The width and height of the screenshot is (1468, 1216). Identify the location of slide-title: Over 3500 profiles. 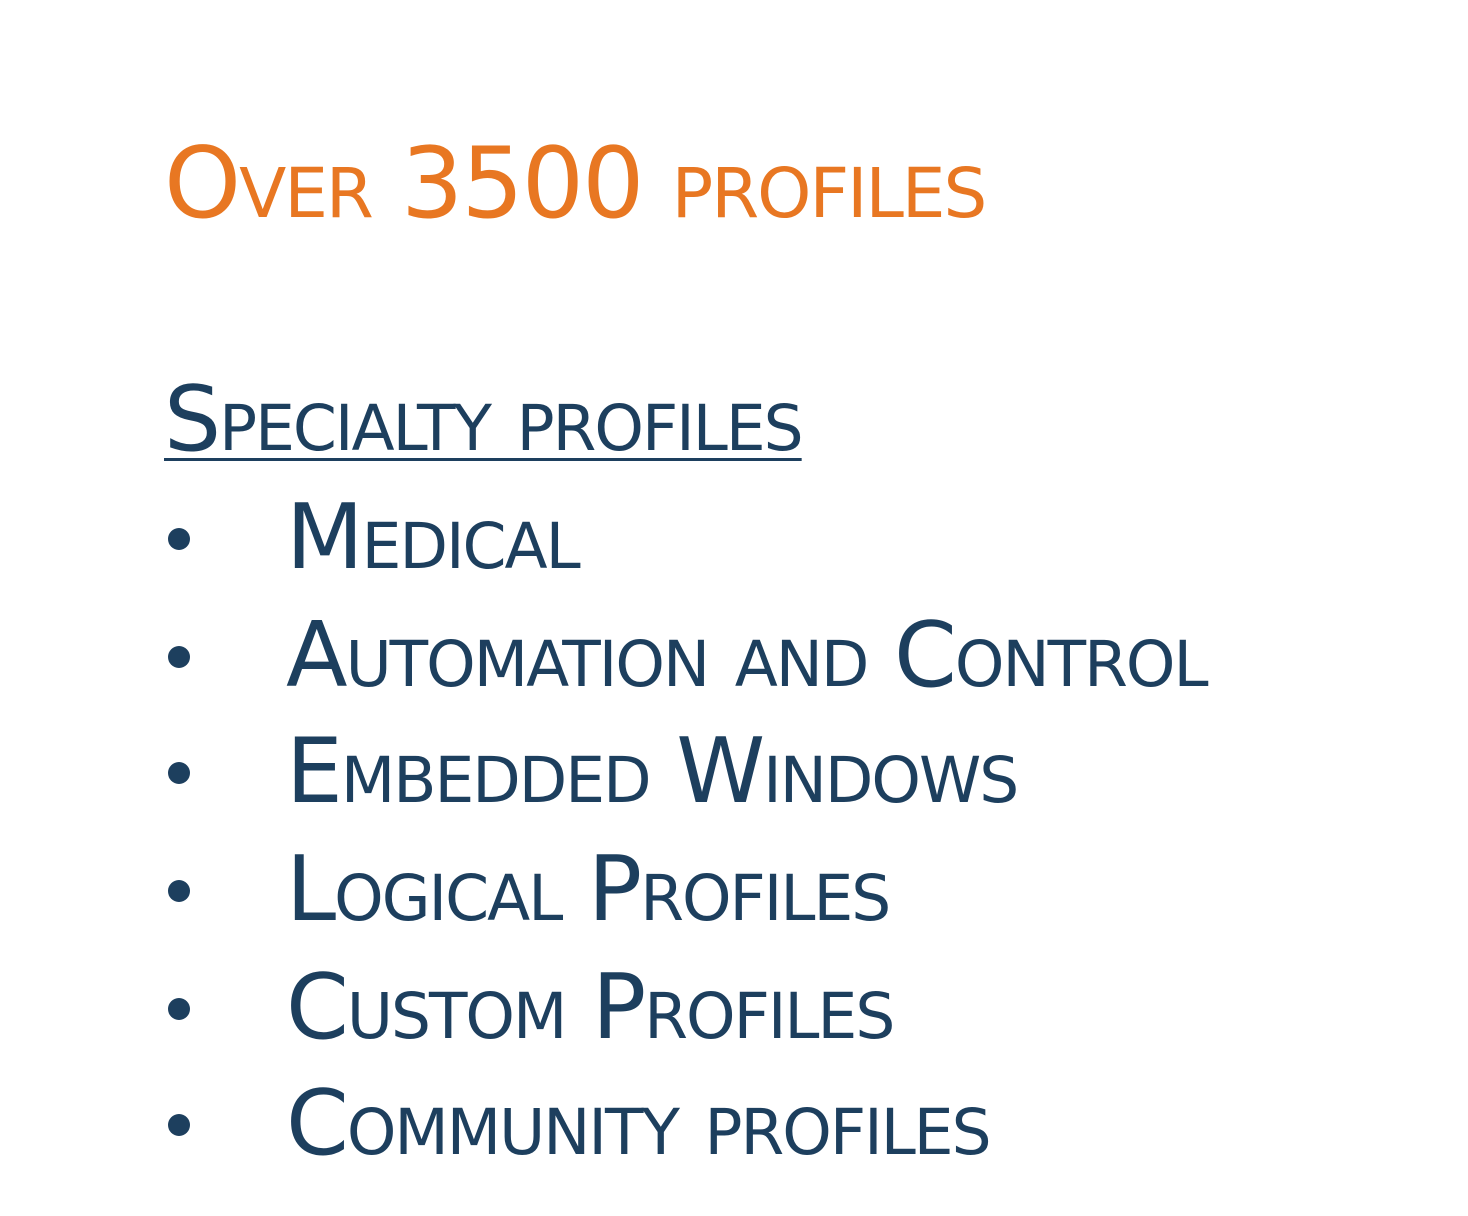
(575, 184).